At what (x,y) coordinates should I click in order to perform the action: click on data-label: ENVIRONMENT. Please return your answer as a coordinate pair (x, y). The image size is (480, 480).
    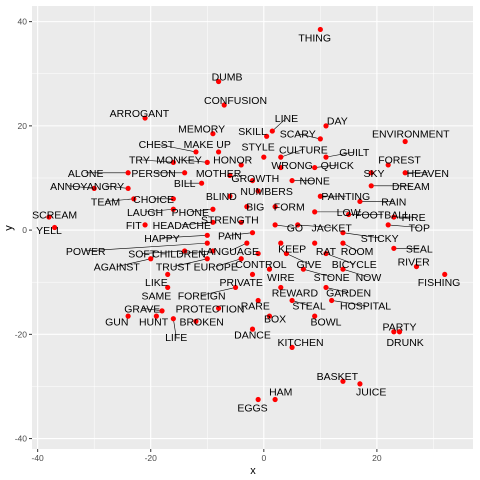
    Looking at the image, I should click on (411, 135).